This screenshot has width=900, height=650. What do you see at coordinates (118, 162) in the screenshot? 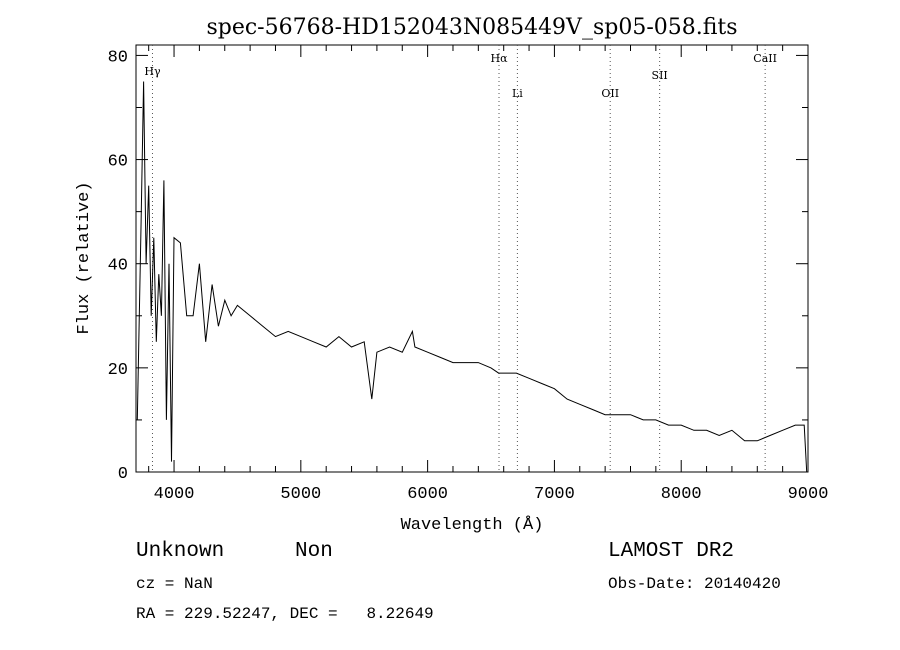
I see `y-tick-label: 60` at bounding box center [118, 162].